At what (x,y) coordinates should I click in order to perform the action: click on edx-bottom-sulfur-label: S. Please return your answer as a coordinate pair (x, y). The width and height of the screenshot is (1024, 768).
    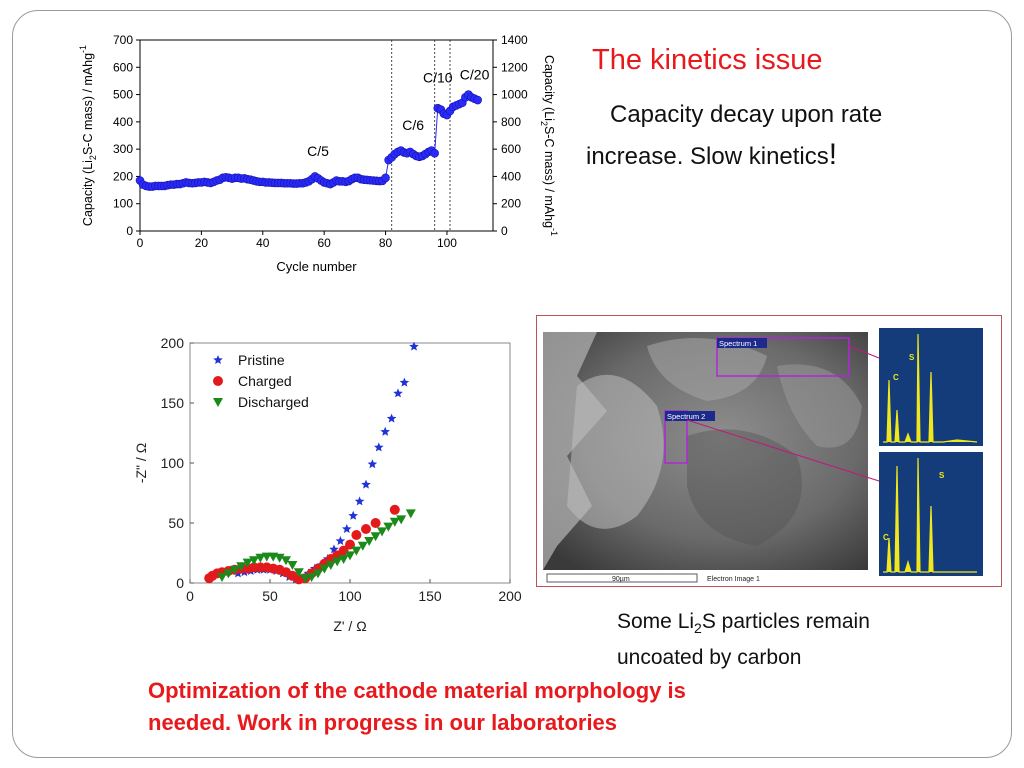
    Looking at the image, I should click on (942, 475).